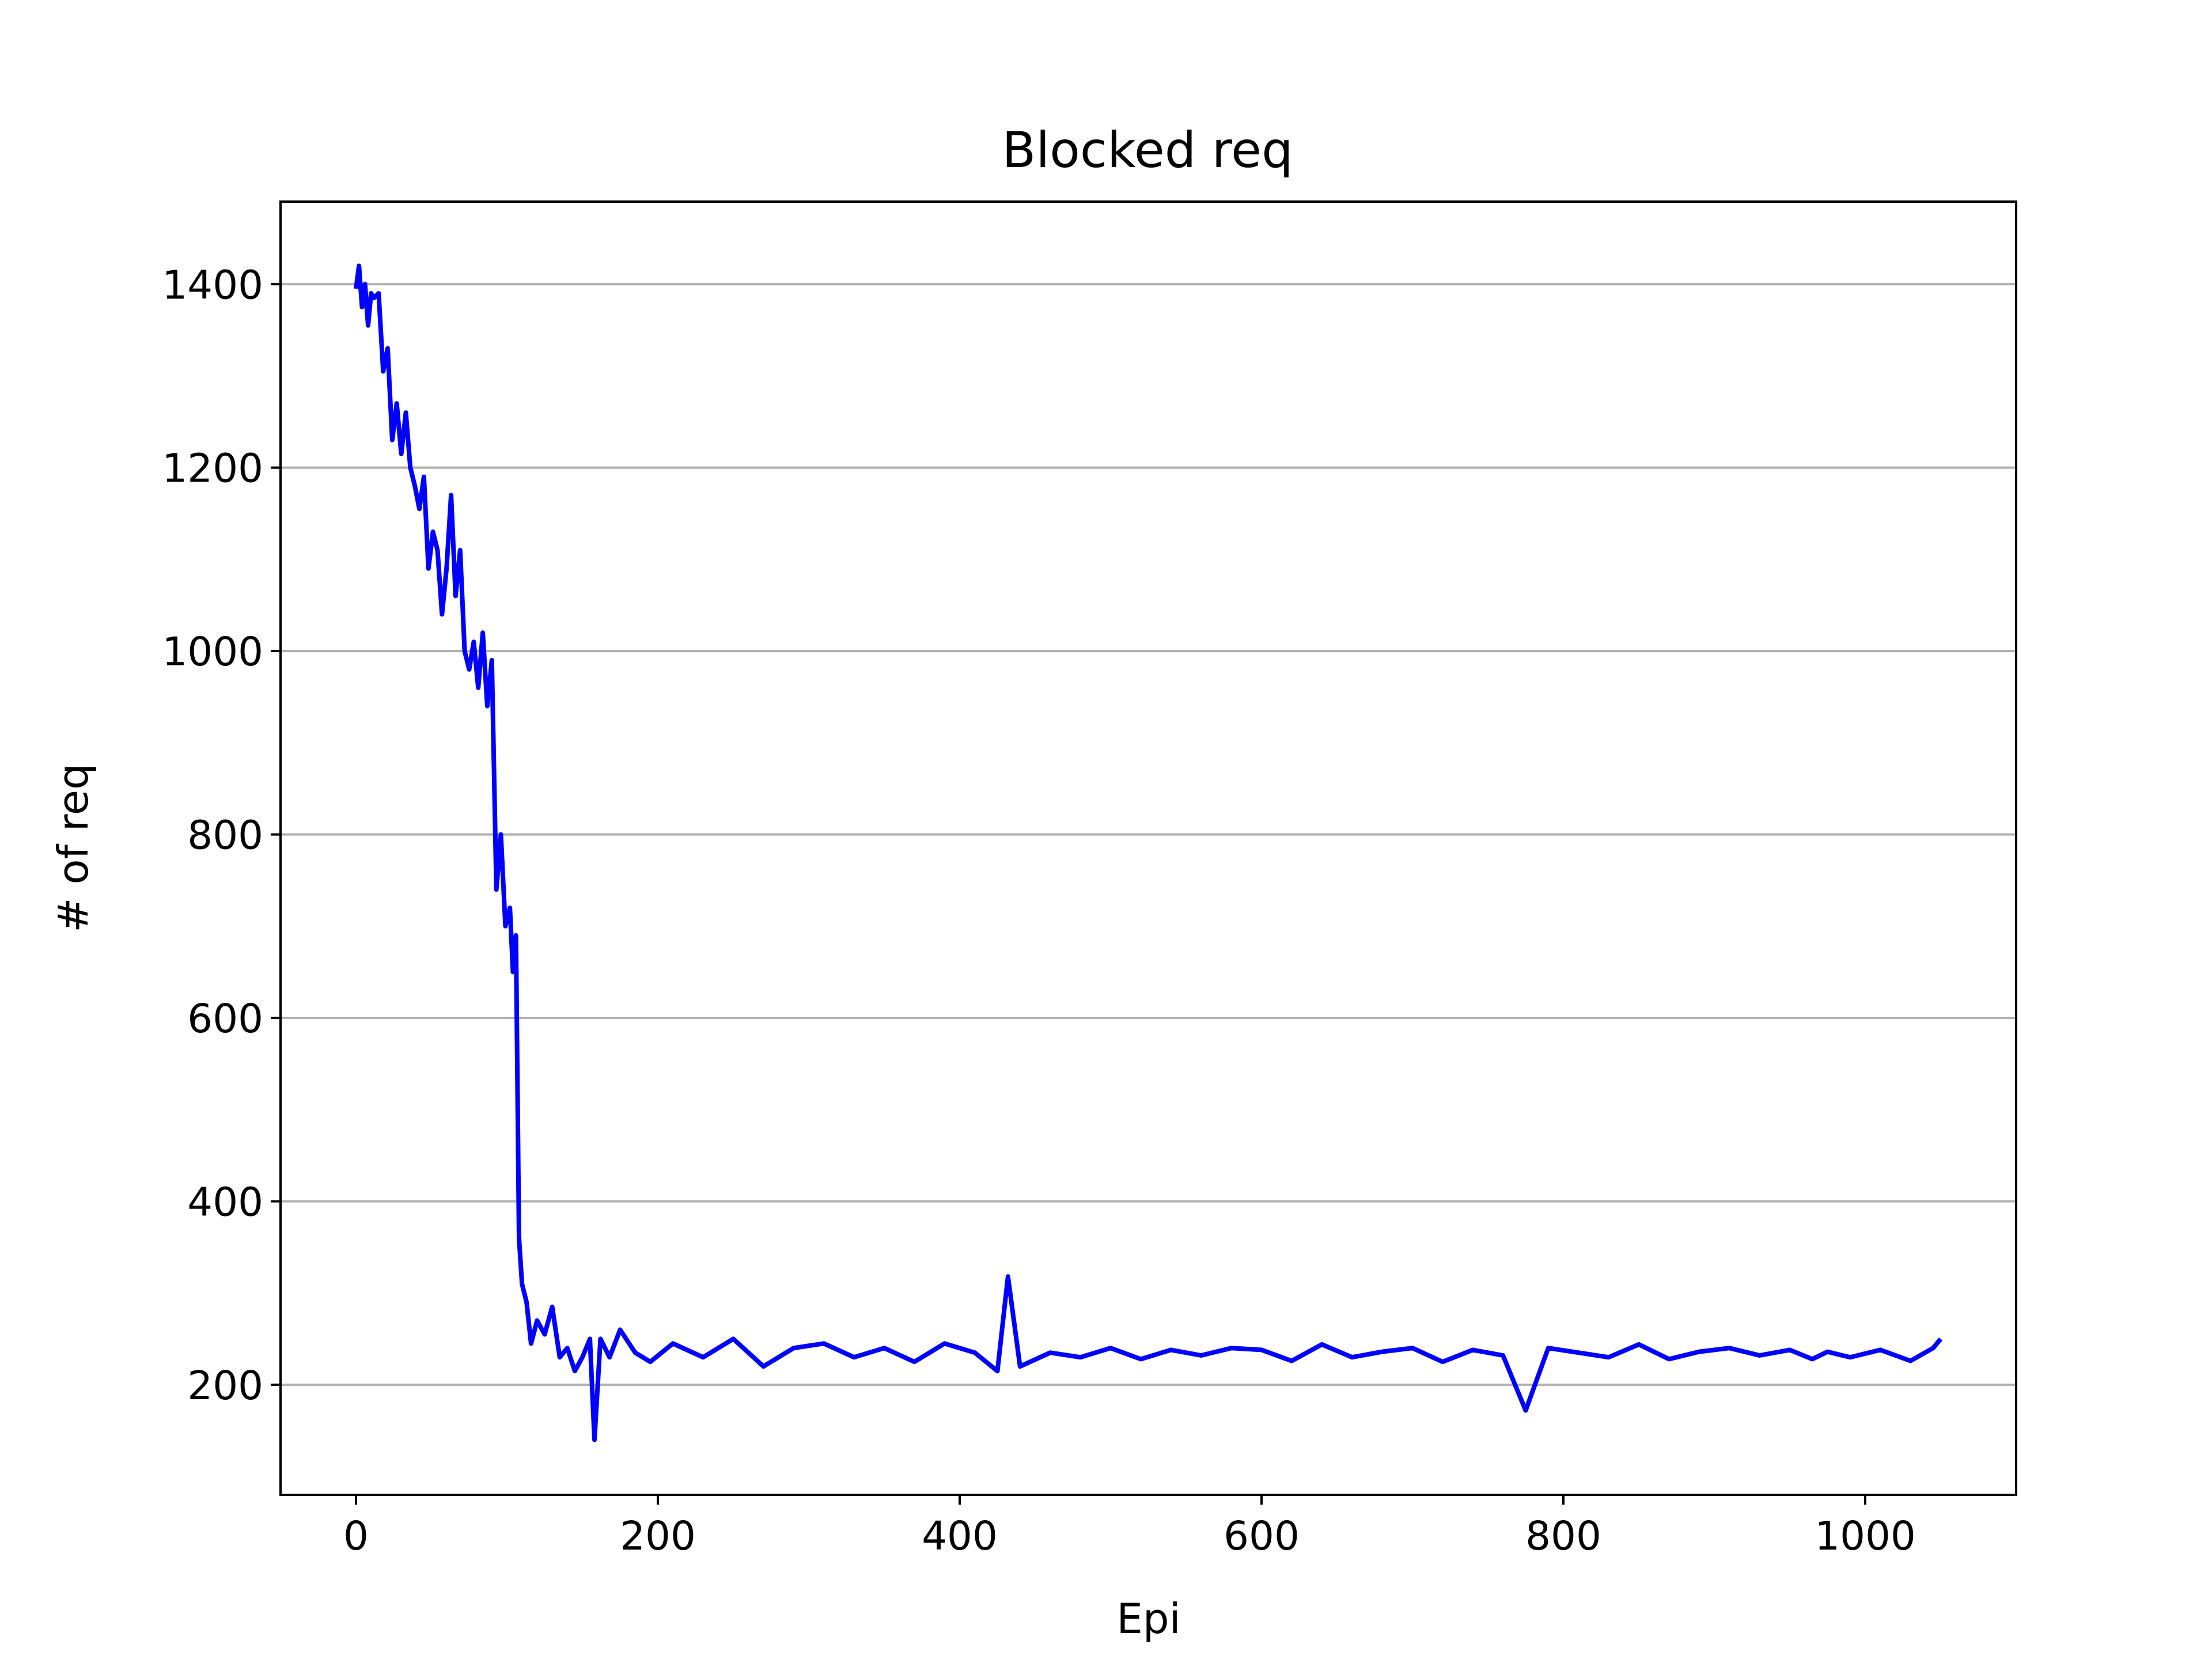 This screenshot has width=2212, height=1659. I want to click on y-tick-label: 400, so click(225, 1202).